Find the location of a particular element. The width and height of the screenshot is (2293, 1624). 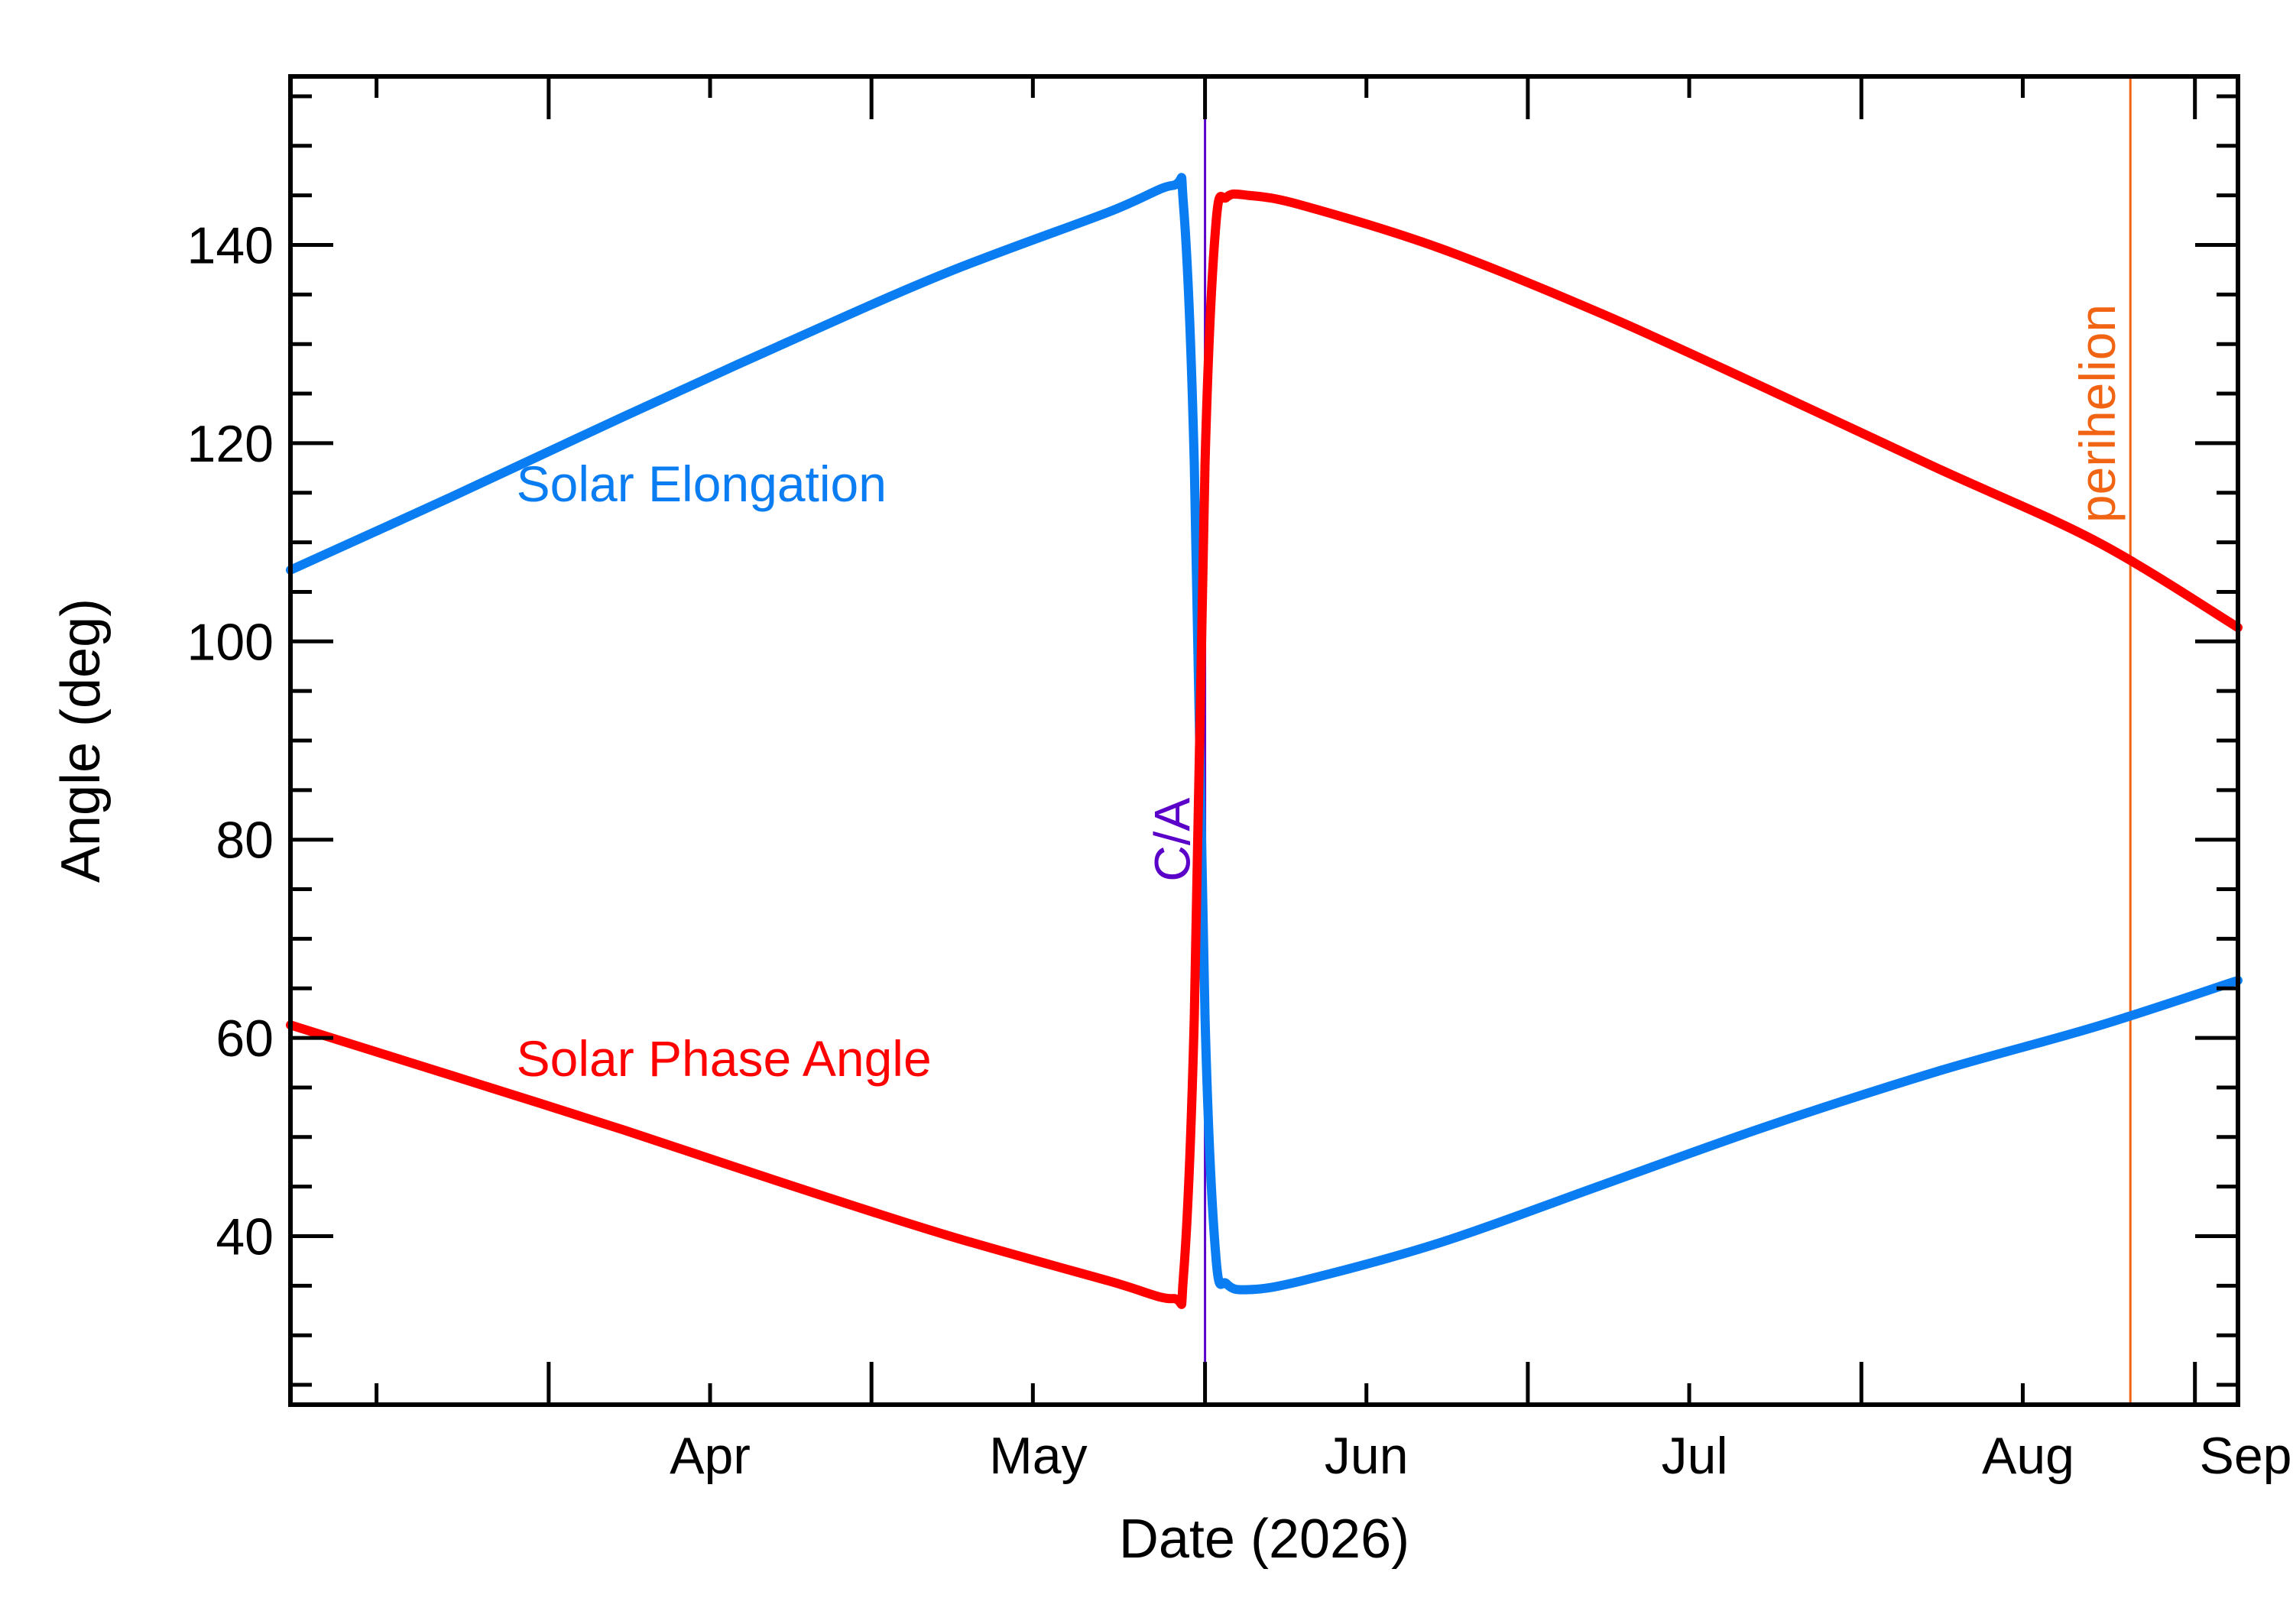

x-tick-label-may: May is located at coordinates (1038, 1456).